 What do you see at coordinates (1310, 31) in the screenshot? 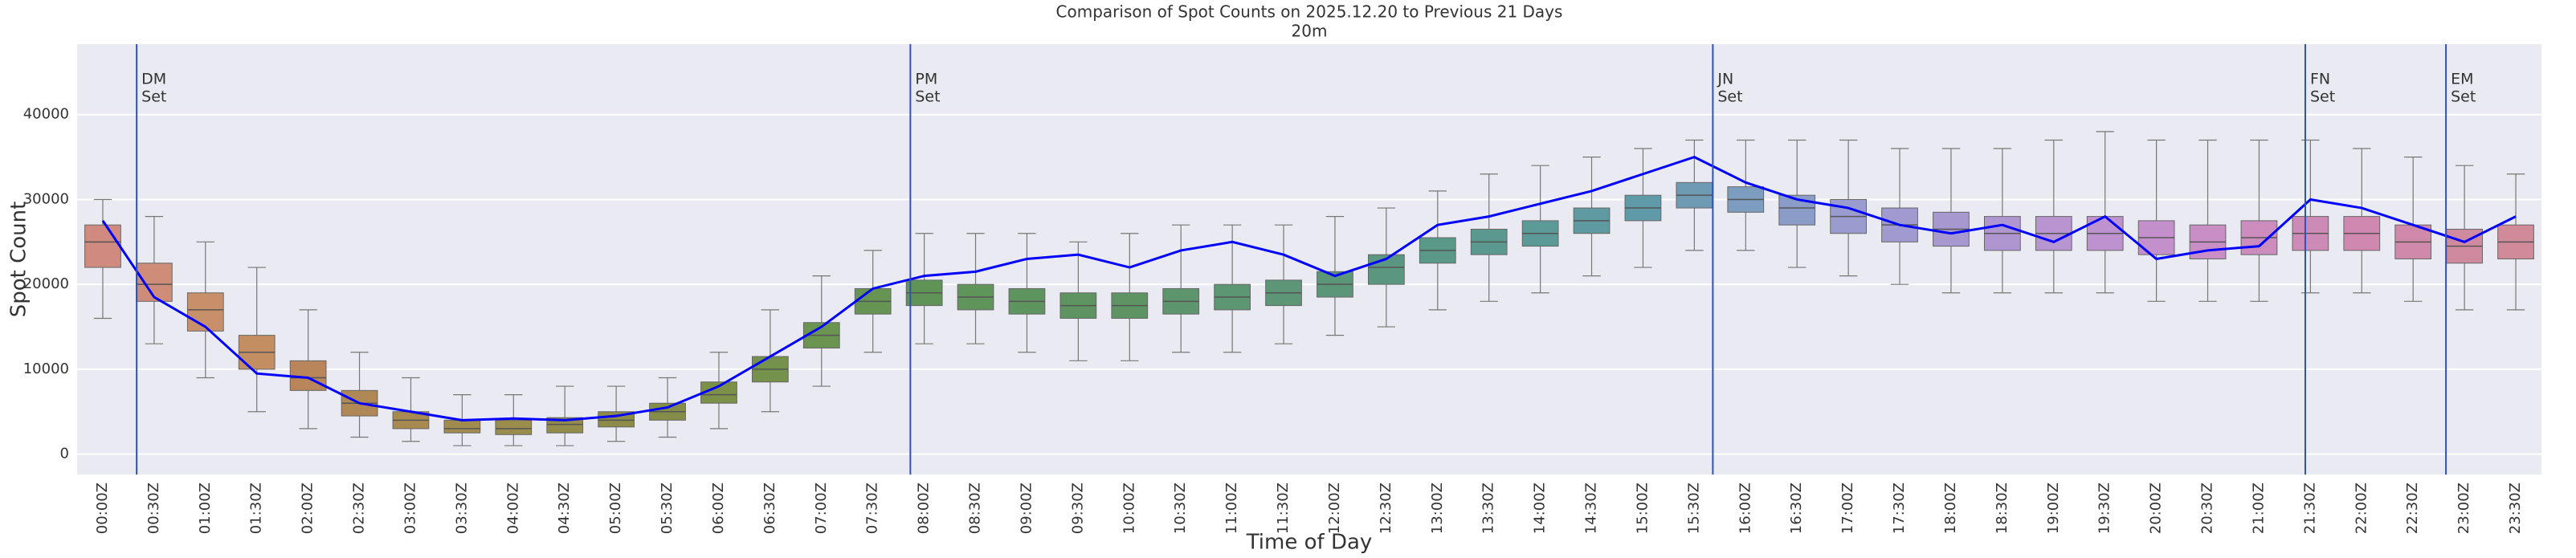
I see `chart-subtitle: 20m` at bounding box center [1310, 31].